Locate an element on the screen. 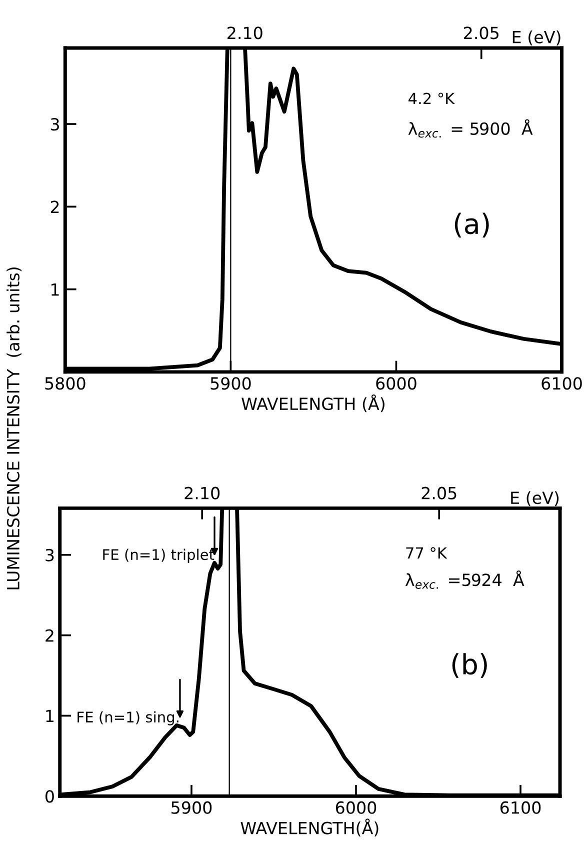 The height and width of the screenshot is (857, 587). y-axis-title: LUMINESCENCE INTENSITY (arb. units) is located at coordinates (14, 429).